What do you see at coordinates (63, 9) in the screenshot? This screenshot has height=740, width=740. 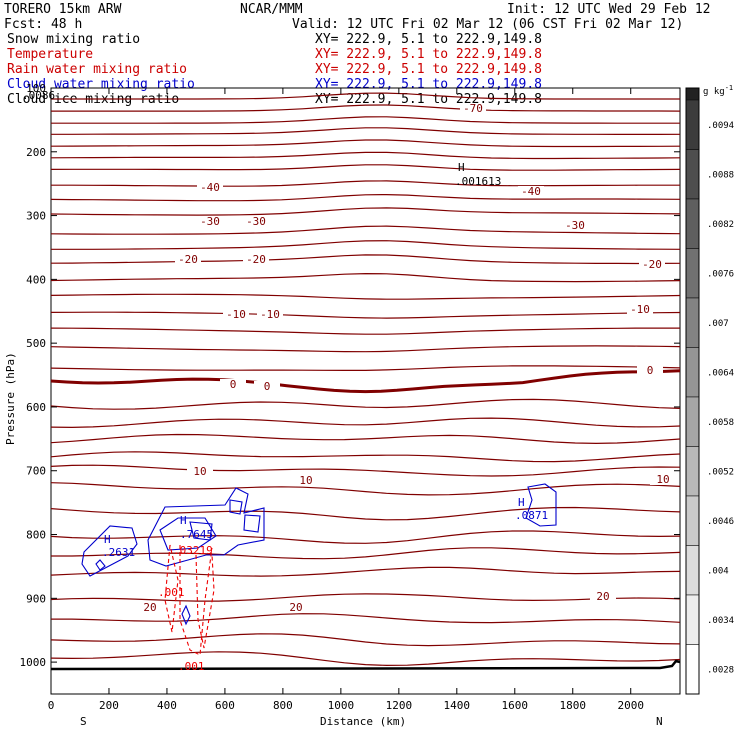 I see `model-title: TORERO 15km ARW` at bounding box center [63, 9].